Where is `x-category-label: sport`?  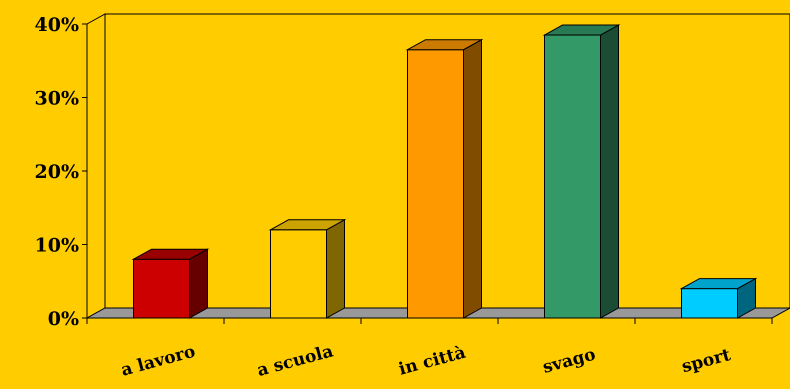 x-category-label: sport is located at coordinates (706, 361).